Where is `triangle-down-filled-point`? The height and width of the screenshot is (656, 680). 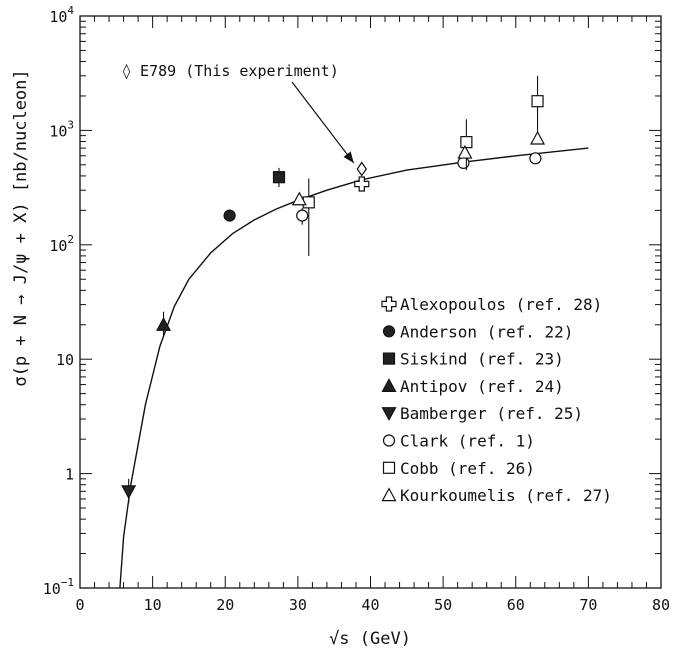 triangle-down-filled-point is located at coordinates (129, 492).